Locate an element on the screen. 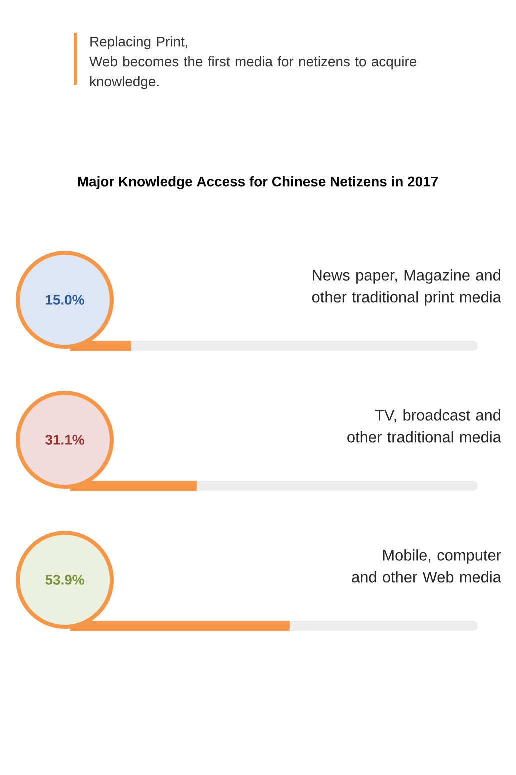  chart-subtitle: Replacing Print, Web becomes the first media for netizens to acquire knowledge. is located at coordinates (253, 63).